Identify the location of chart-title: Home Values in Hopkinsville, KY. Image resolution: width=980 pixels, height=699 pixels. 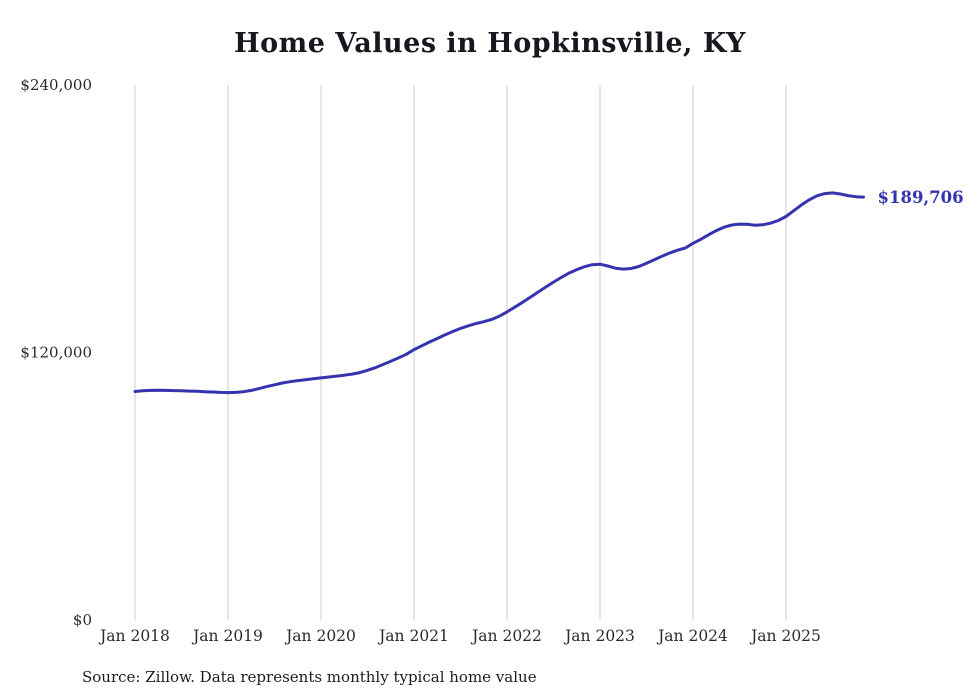
(490, 43).